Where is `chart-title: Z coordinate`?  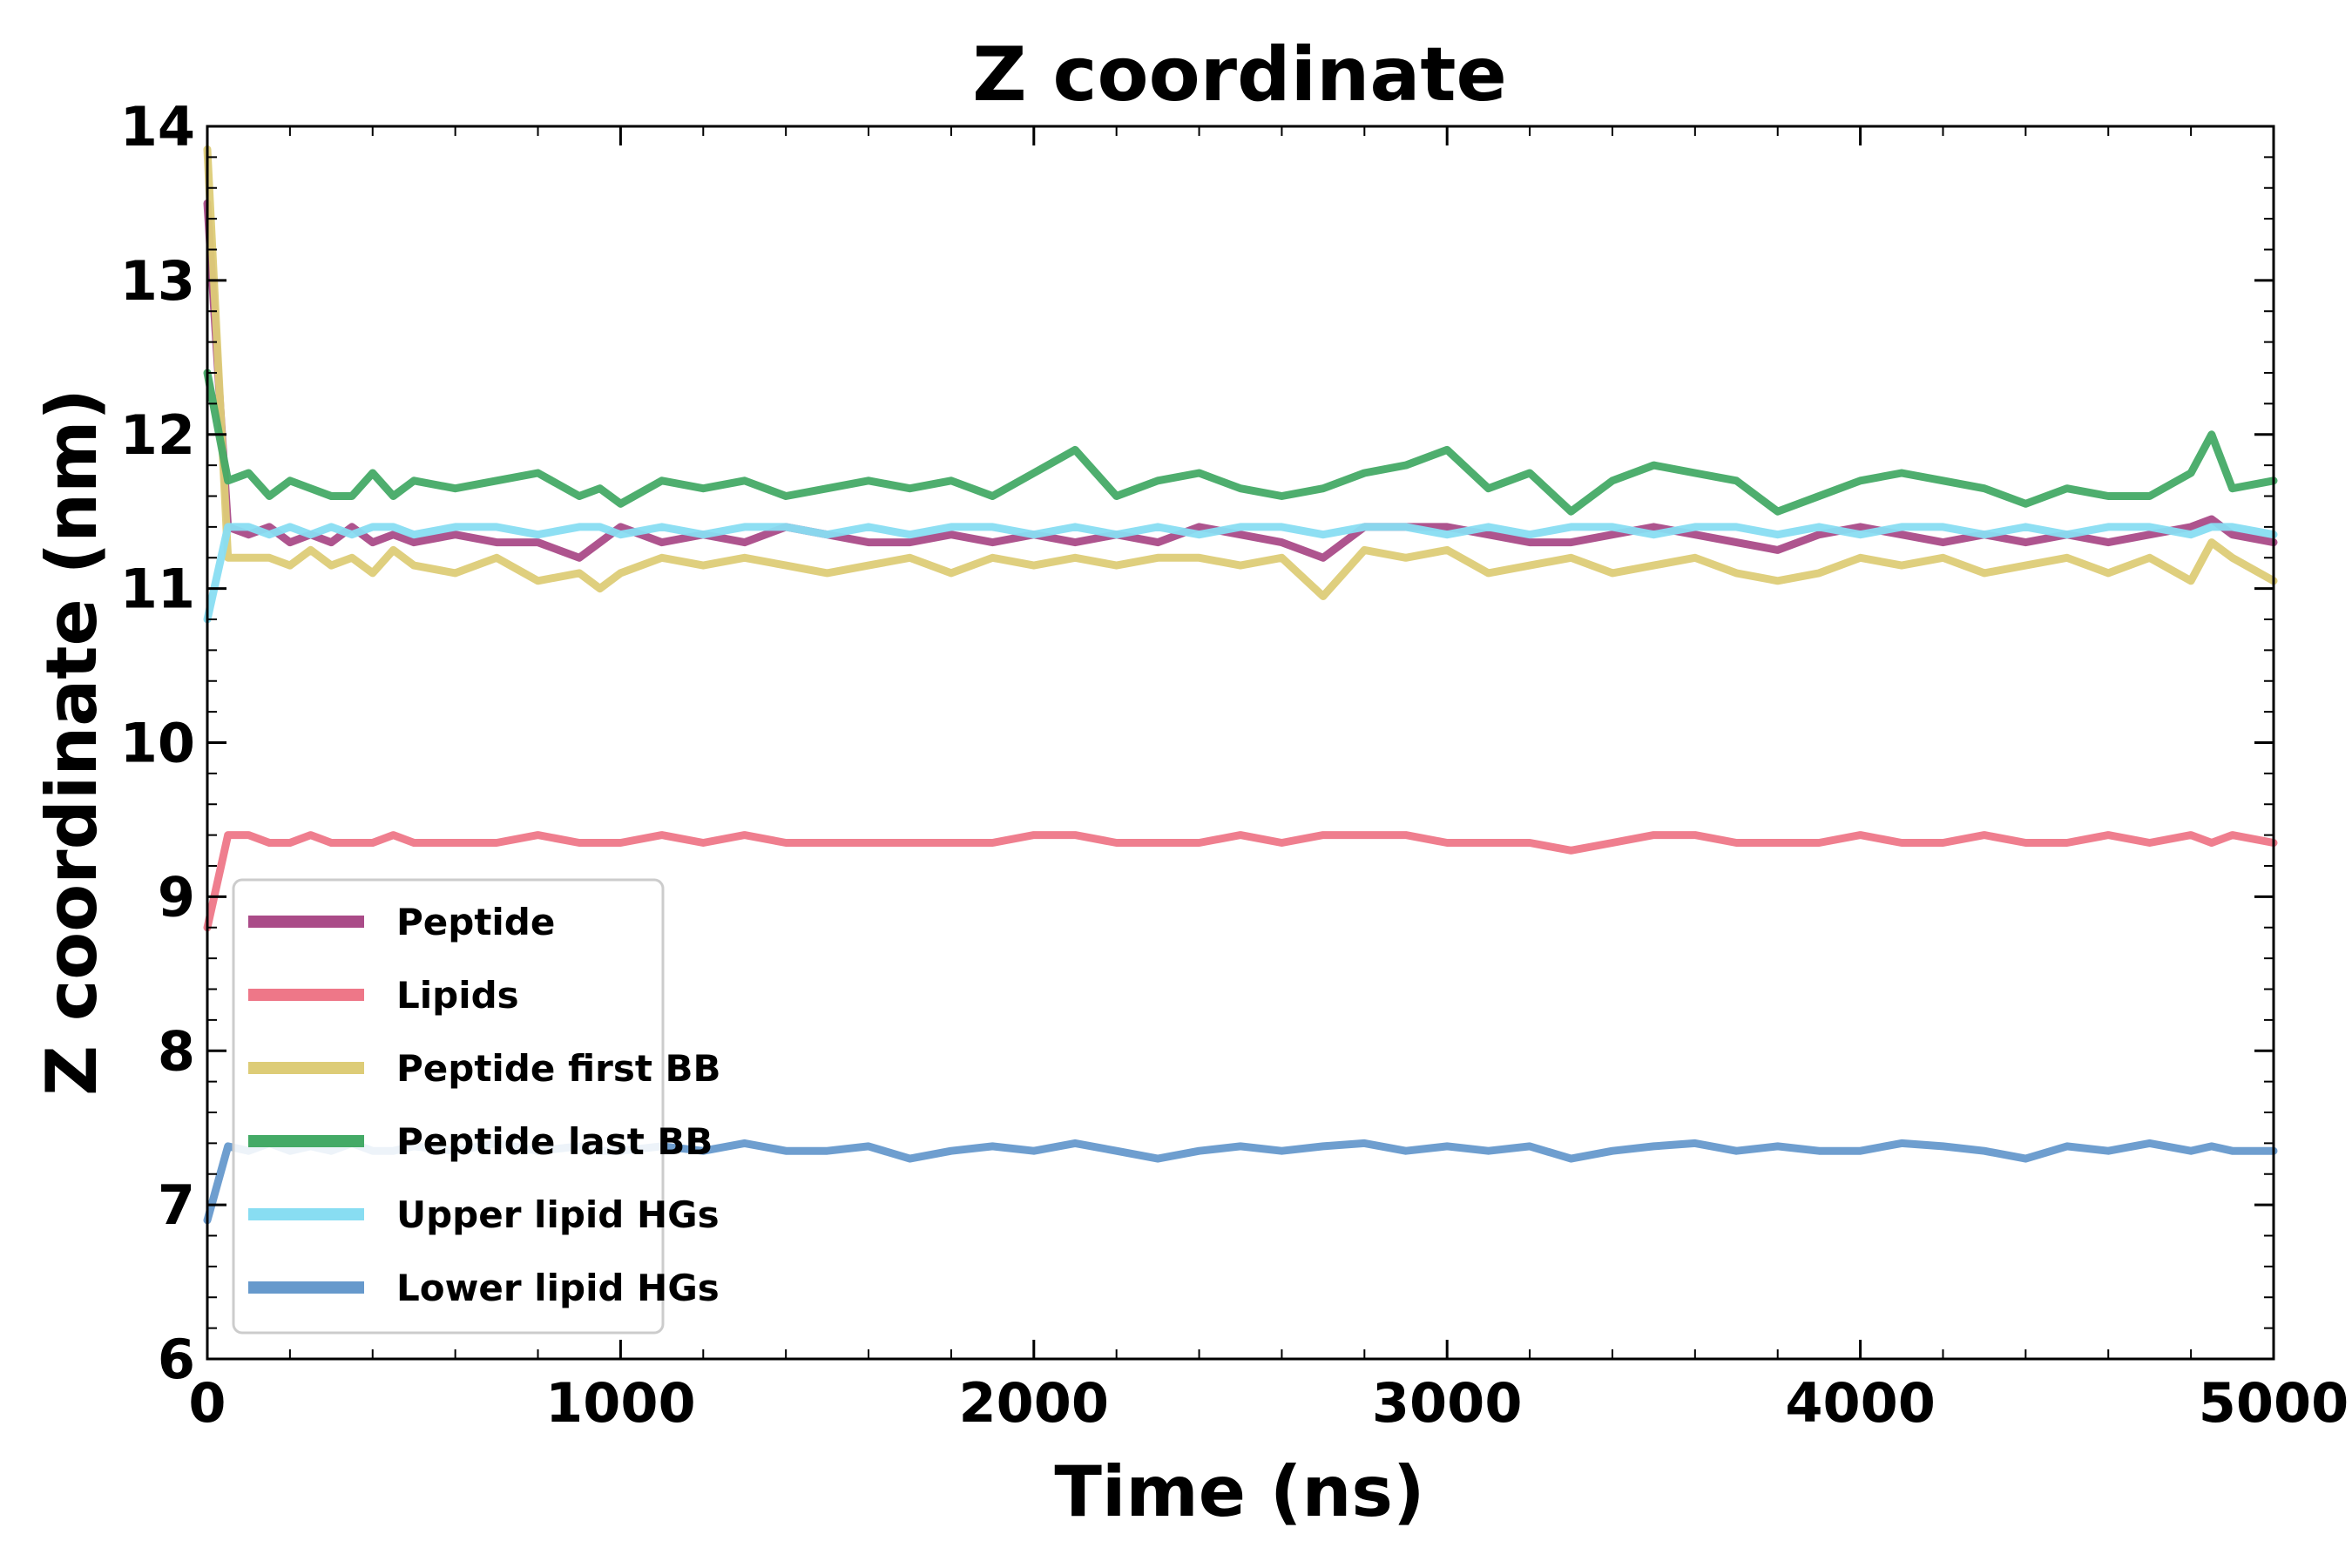
chart-title: Z coordinate is located at coordinates (1240, 74).